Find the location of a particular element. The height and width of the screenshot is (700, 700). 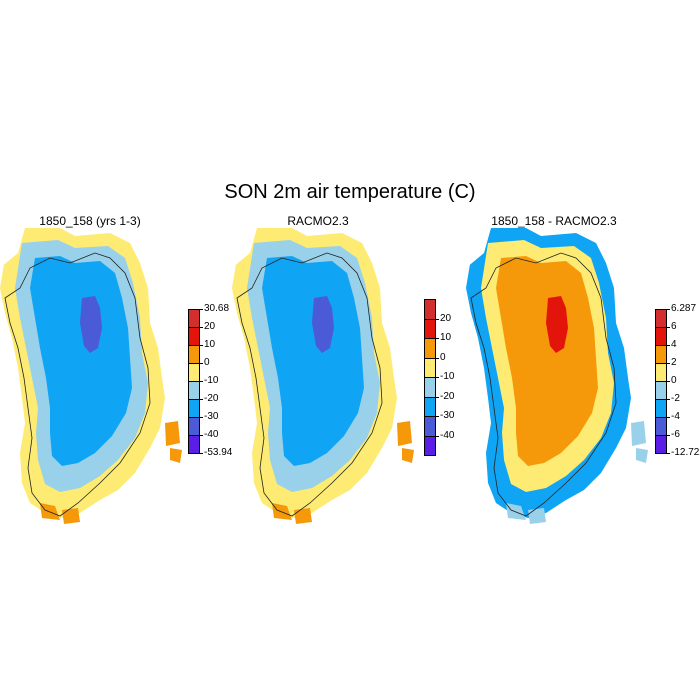

colorbar-label: 2 is located at coordinates (674, 362).